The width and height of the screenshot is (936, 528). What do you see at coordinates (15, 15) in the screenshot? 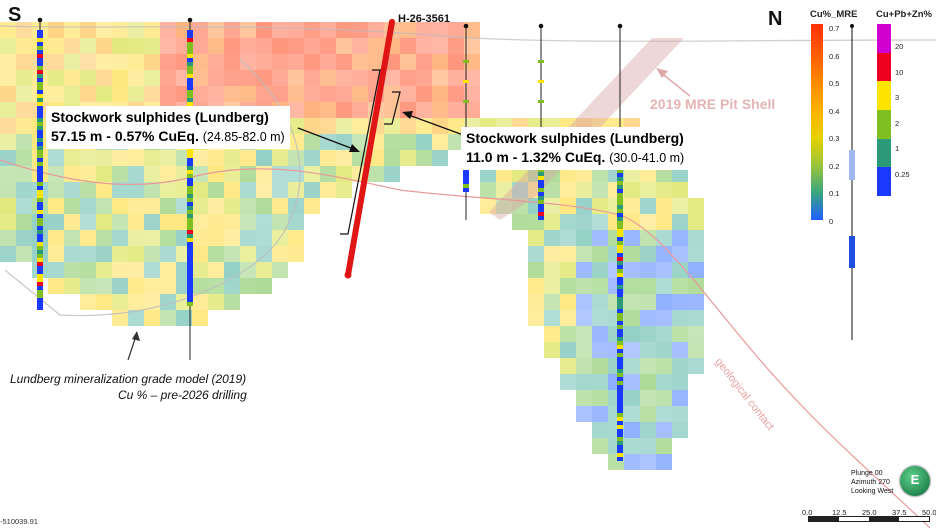
I see `orientation-left-label: S` at bounding box center [15, 15].